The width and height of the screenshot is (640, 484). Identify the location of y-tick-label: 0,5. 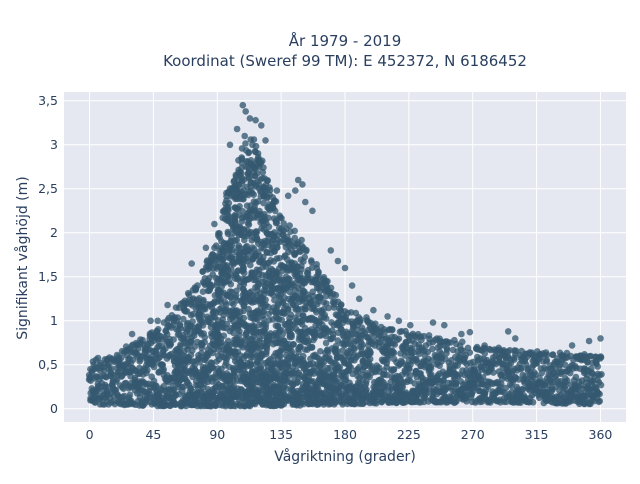
(48, 364).